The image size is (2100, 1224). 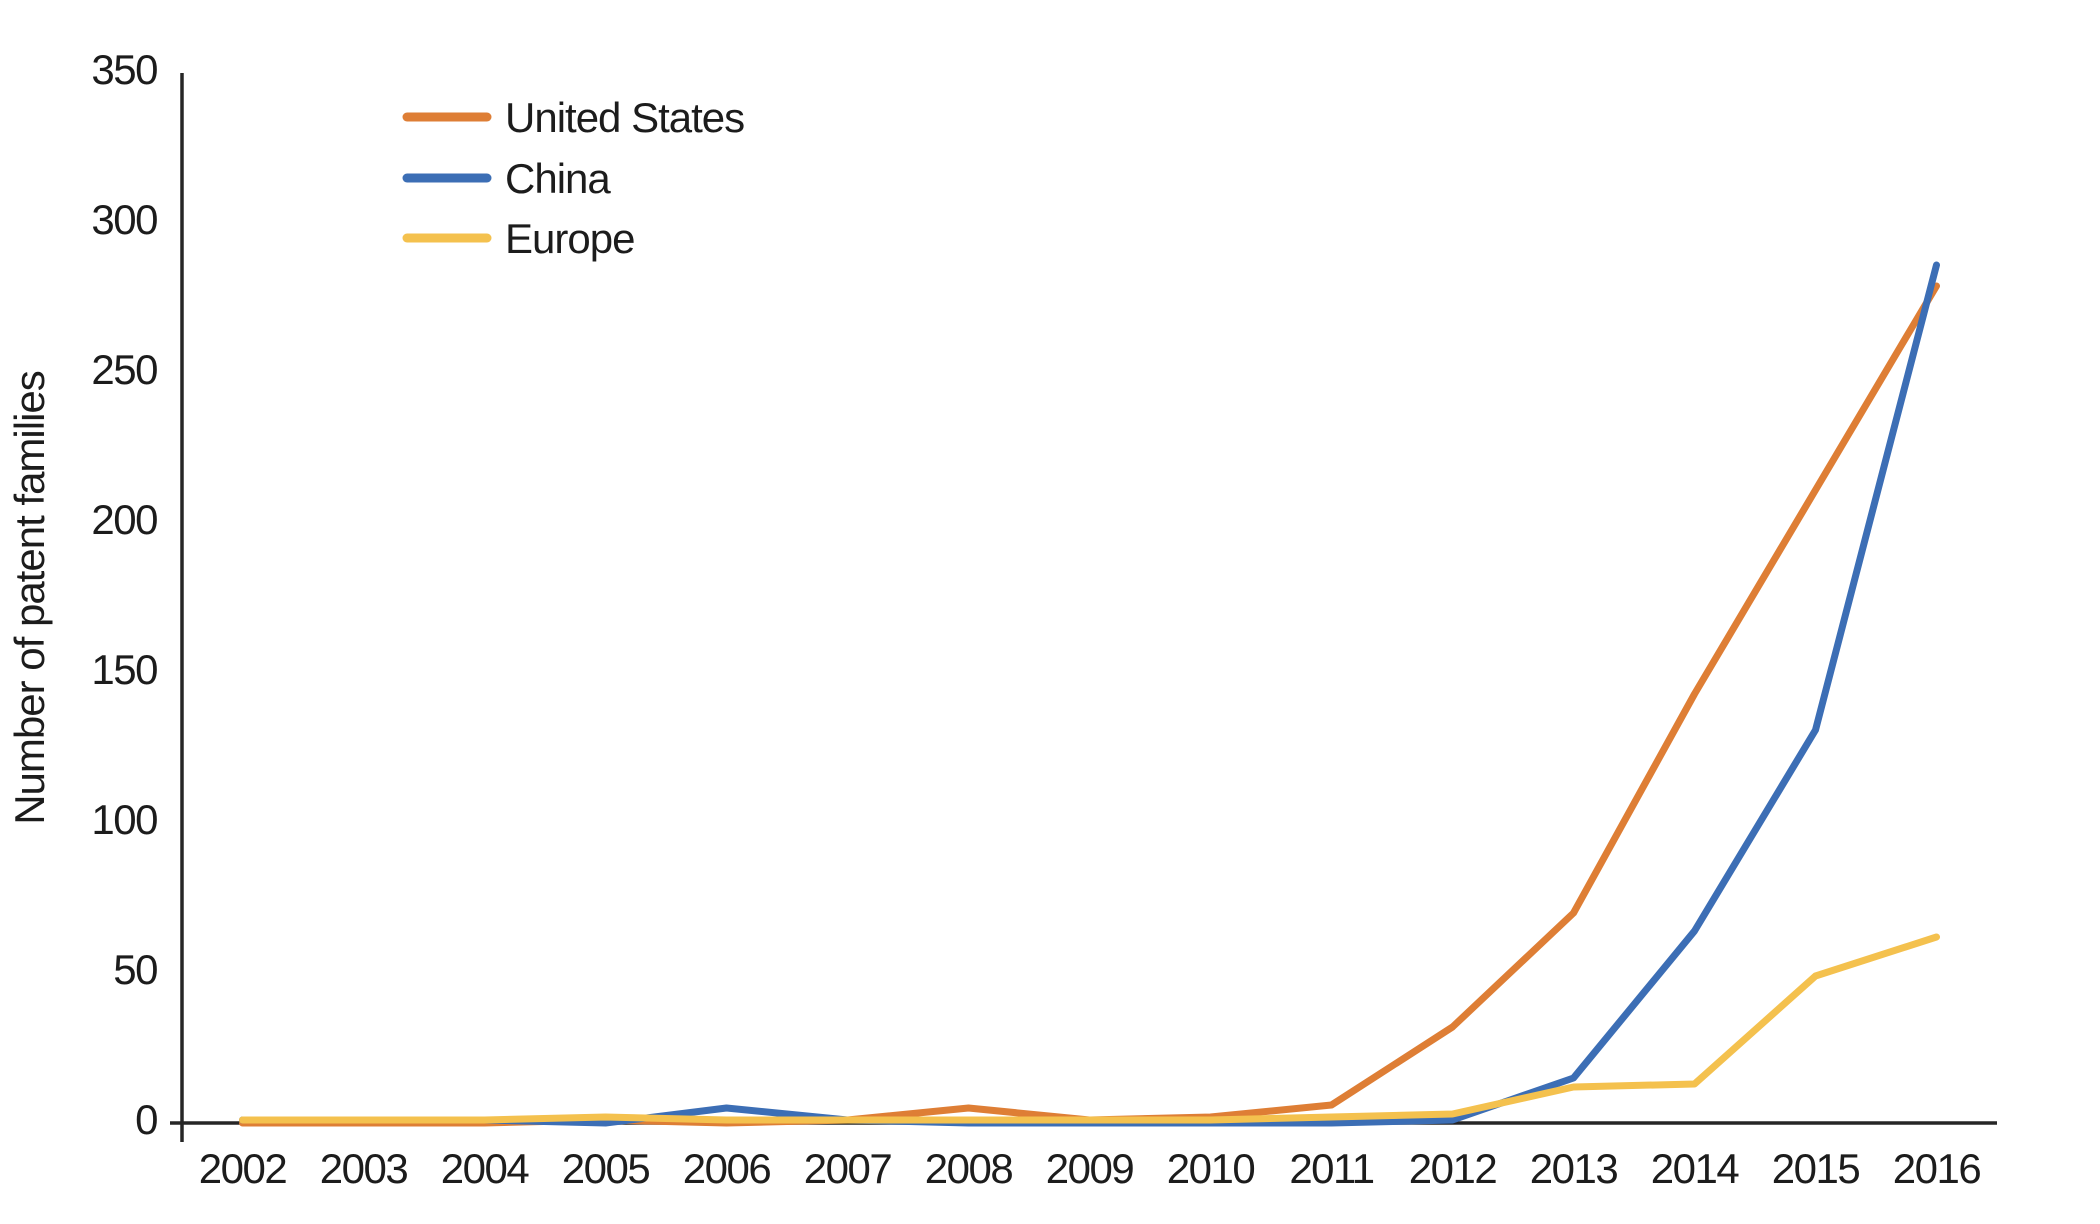 I want to click on x-tick-label-2012: 2012, so click(x=1453, y=1168).